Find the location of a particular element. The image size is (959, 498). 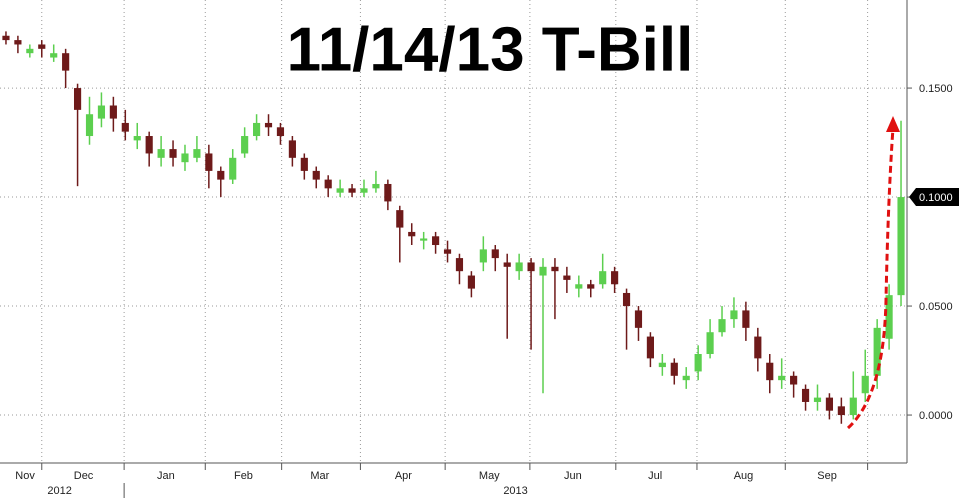

year-label: 2012 is located at coordinates (59, 491).